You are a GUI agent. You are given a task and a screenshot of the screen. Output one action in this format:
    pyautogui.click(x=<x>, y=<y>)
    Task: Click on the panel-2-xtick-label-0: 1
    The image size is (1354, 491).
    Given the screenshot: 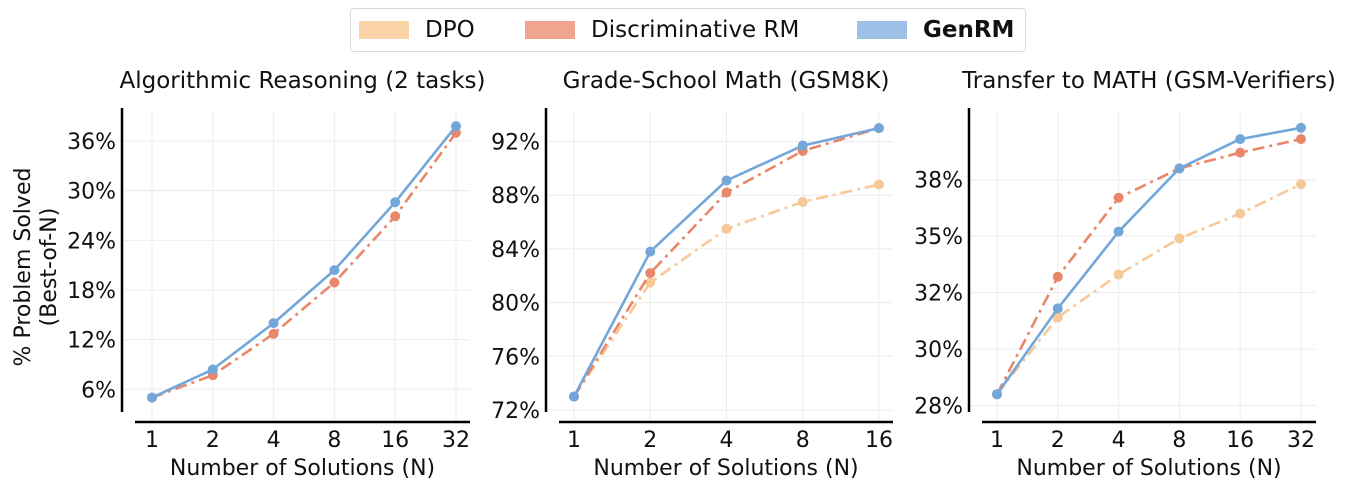 What is the action you would take?
    pyautogui.click(x=574, y=440)
    